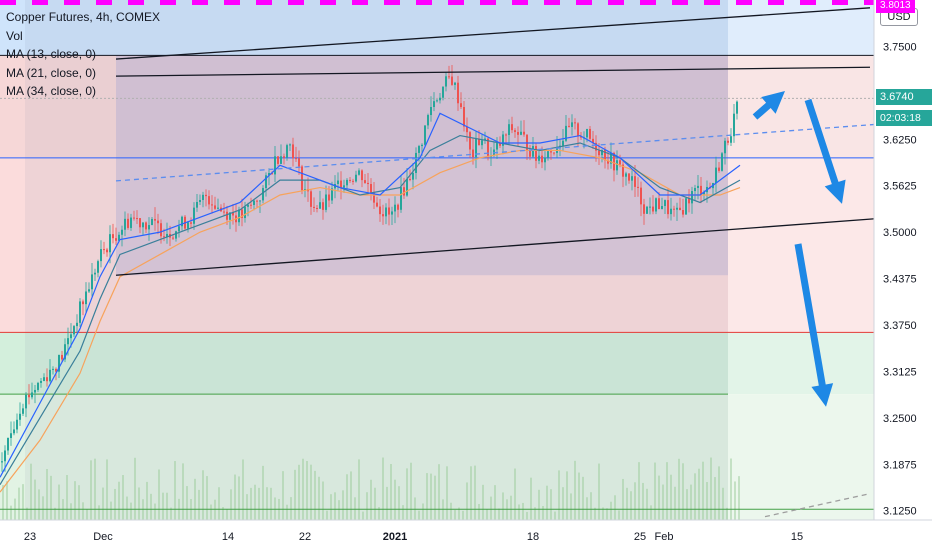 The image size is (932, 550). What do you see at coordinates (51, 91) in the screenshot?
I see `ma34-label: MA (34, close, 0)` at bounding box center [51, 91].